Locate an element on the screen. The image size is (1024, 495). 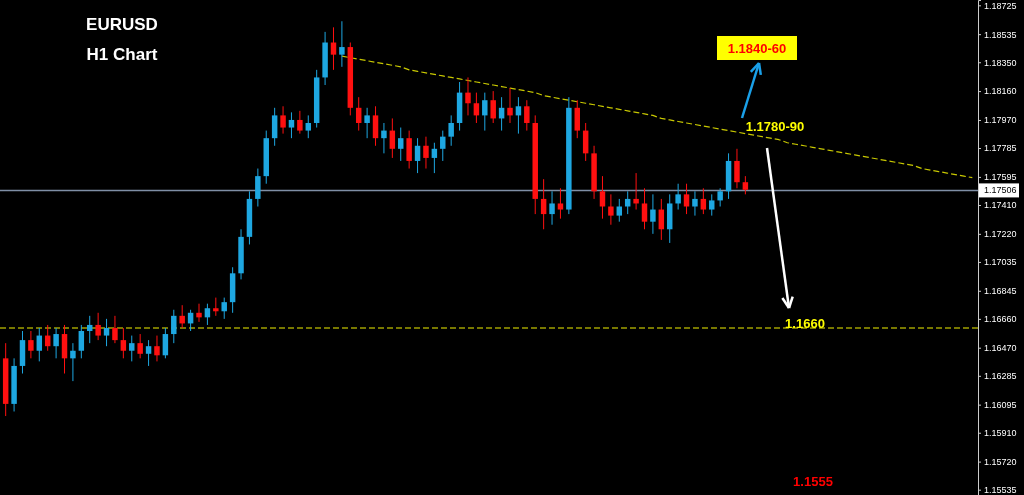
text: EURUSD is located at coordinates (122, 24).